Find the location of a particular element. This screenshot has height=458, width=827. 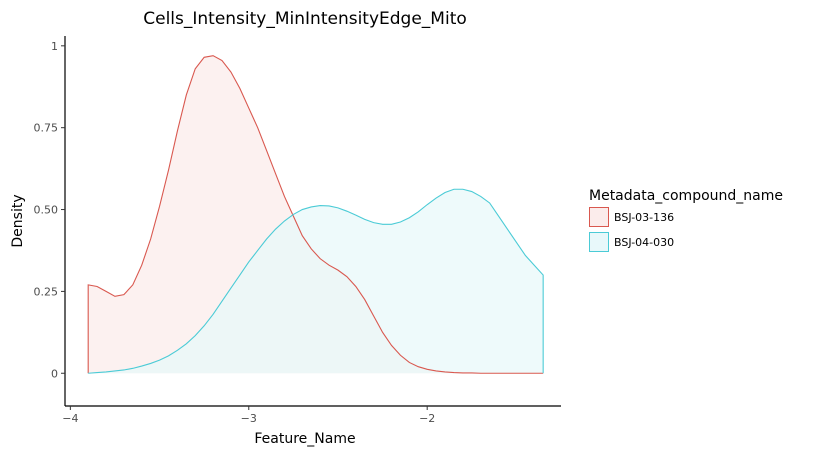

x-tick-label: −3 is located at coordinates (249, 418).